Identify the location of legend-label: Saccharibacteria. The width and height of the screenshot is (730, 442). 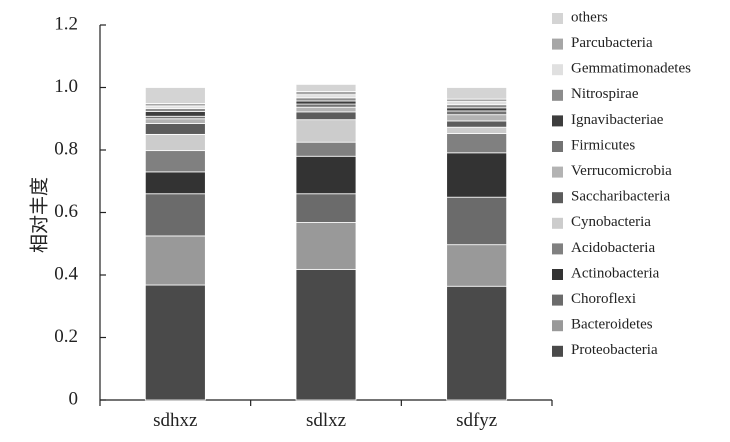
(620, 197).